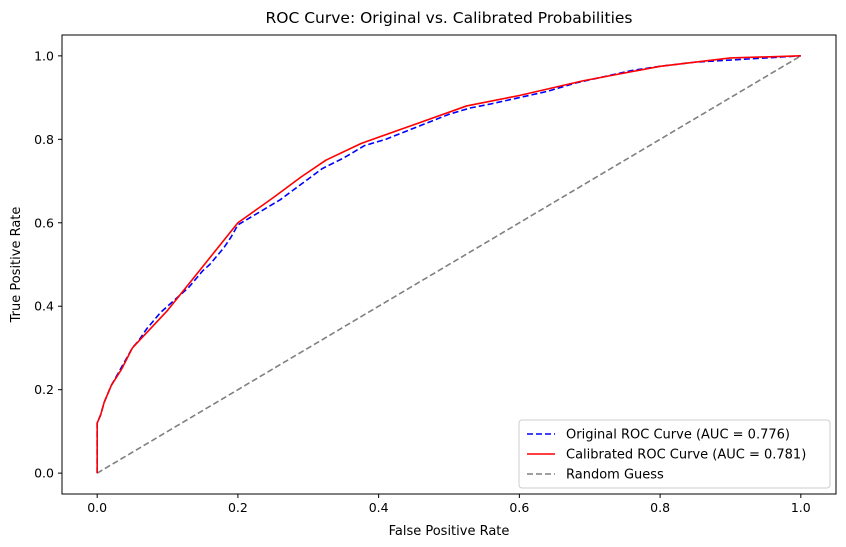 This screenshot has height=547, width=846. I want to click on y-tick-label: 0.0, so click(44, 473).